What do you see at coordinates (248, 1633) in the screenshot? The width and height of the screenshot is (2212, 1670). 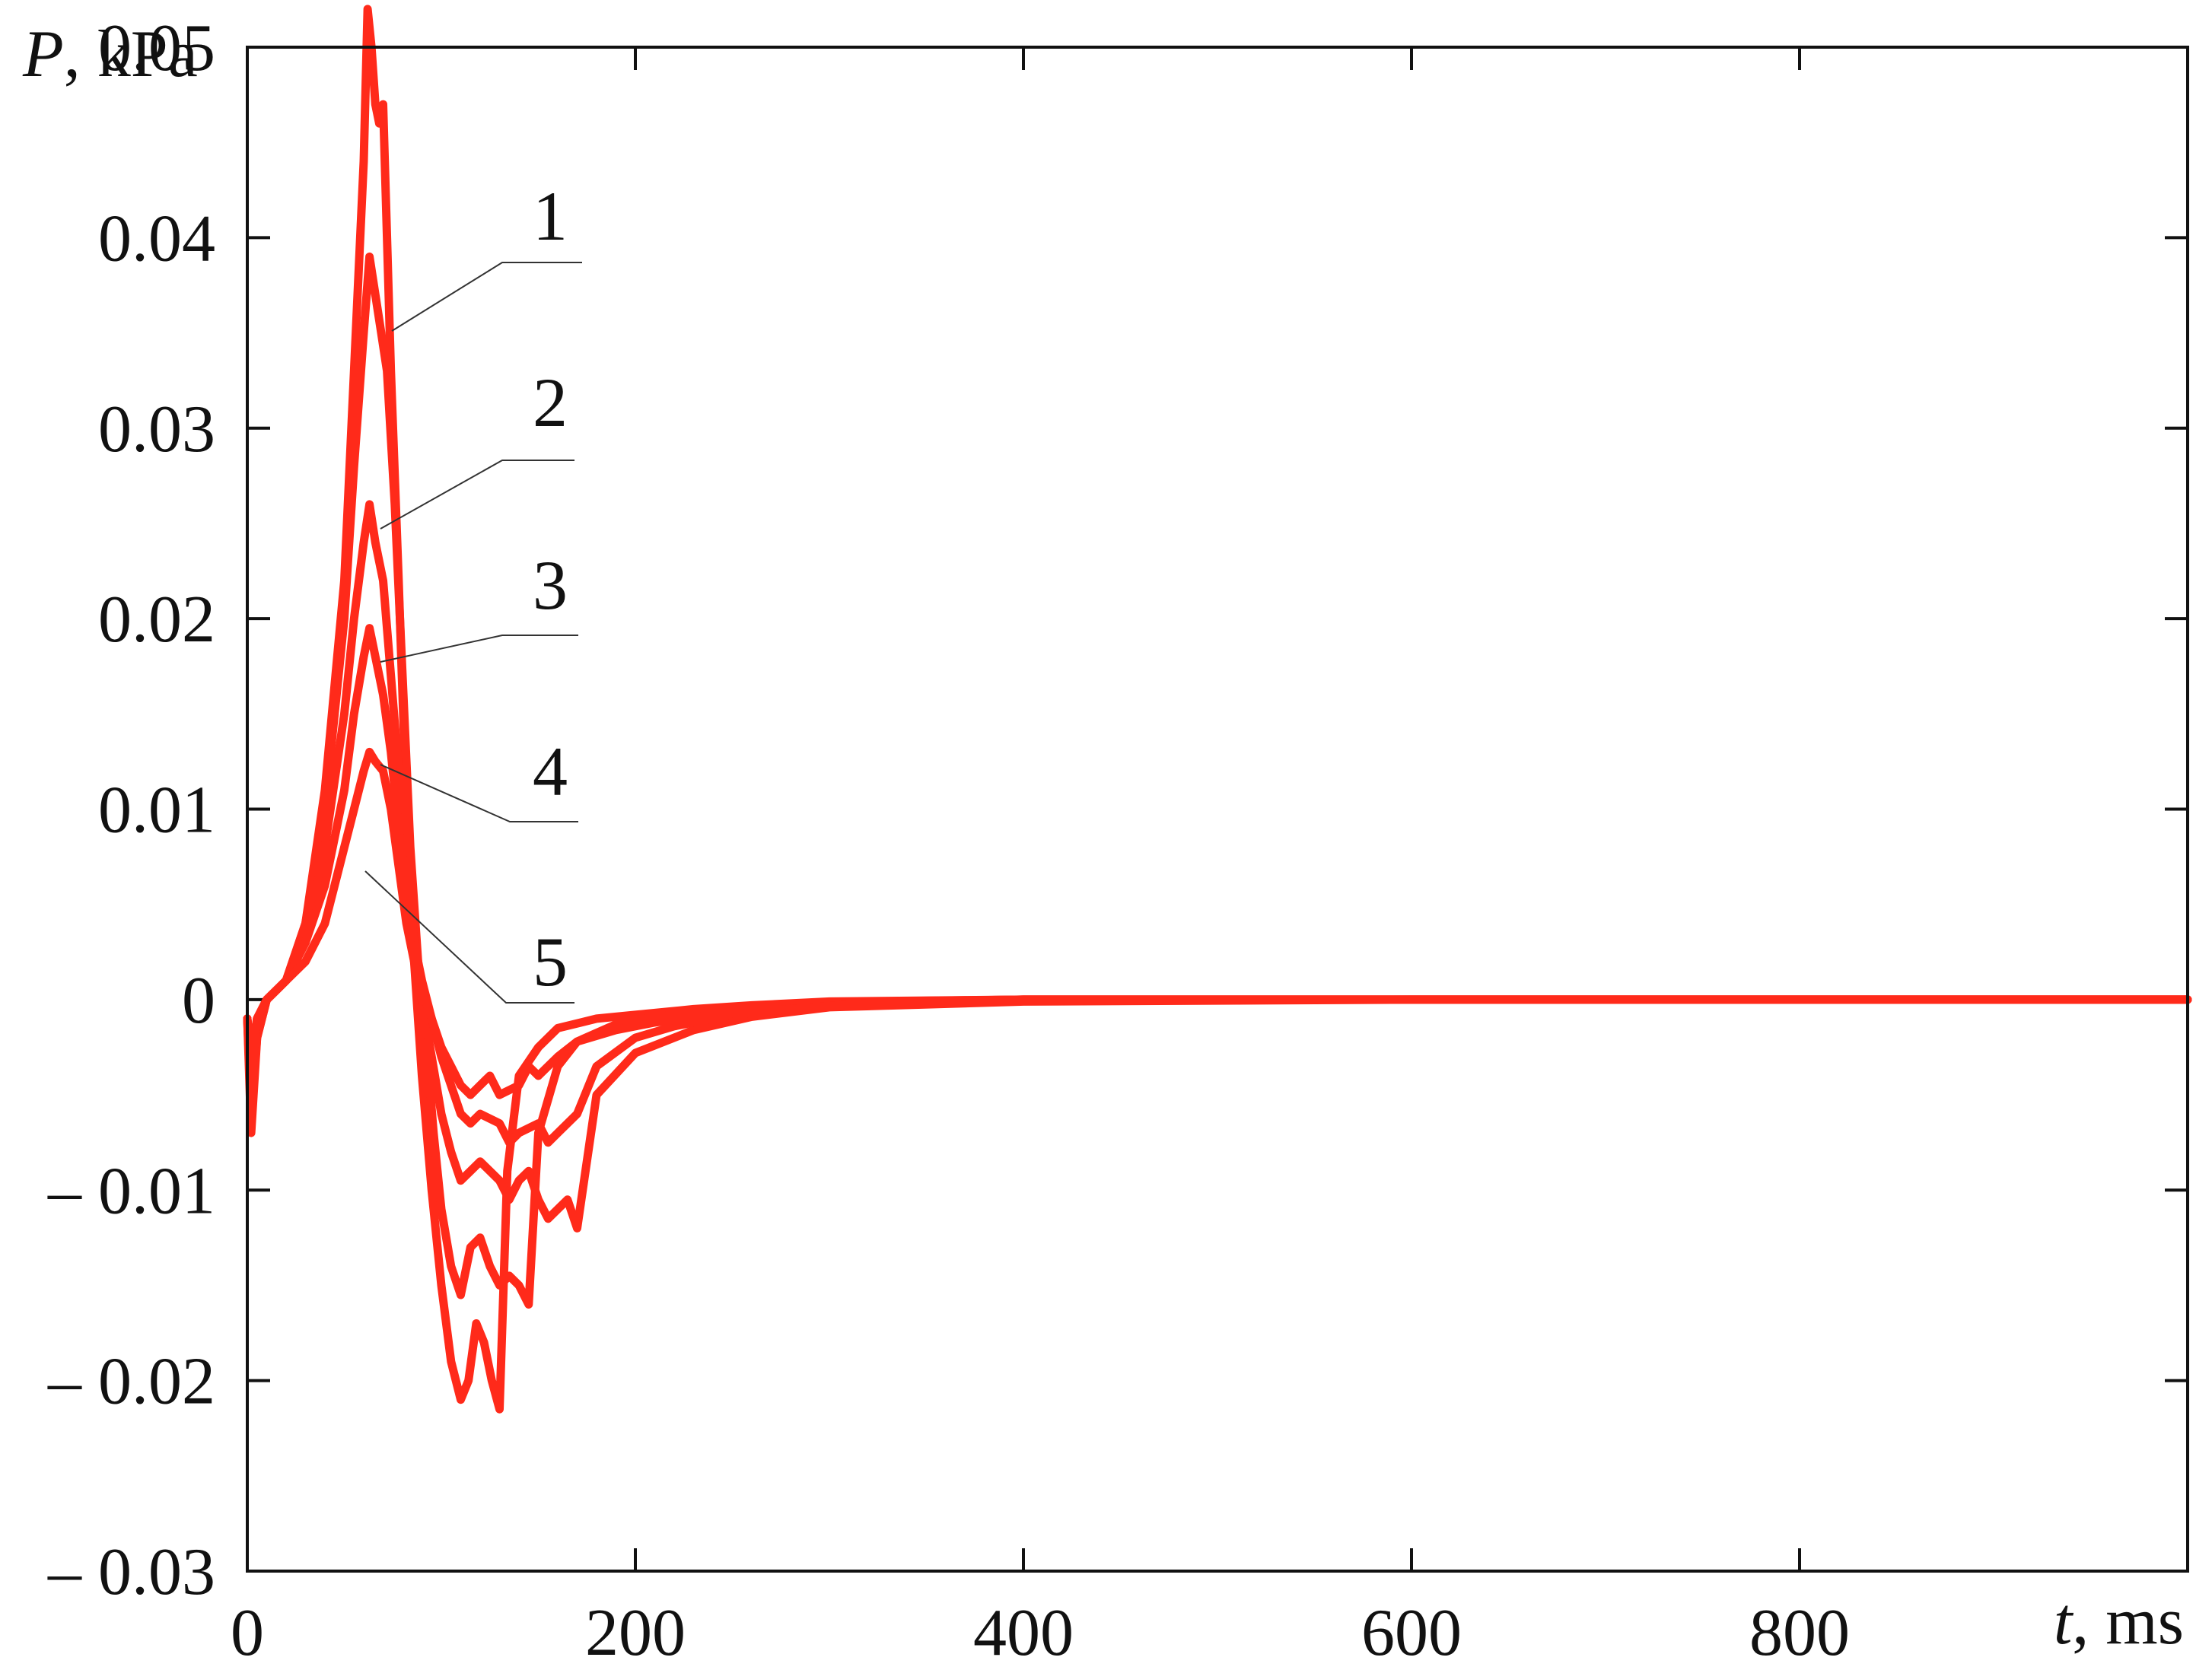 I see `x-tick-label: 0` at bounding box center [248, 1633].